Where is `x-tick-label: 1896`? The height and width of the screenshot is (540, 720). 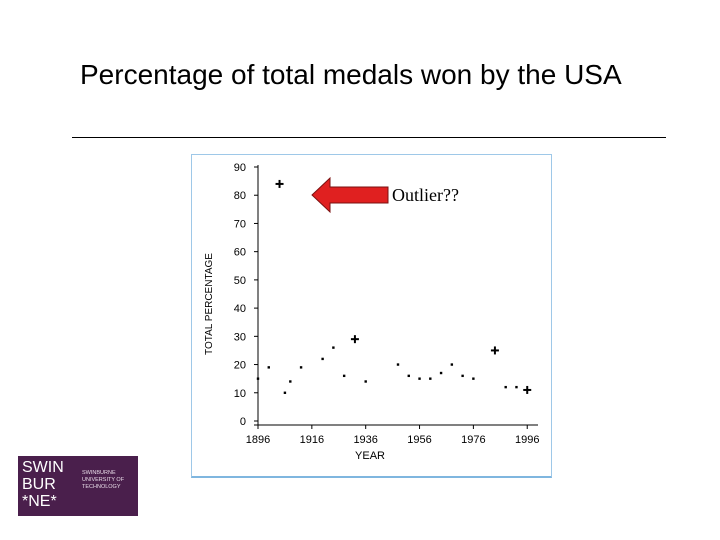
x-tick-label: 1896 is located at coordinates (258, 440).